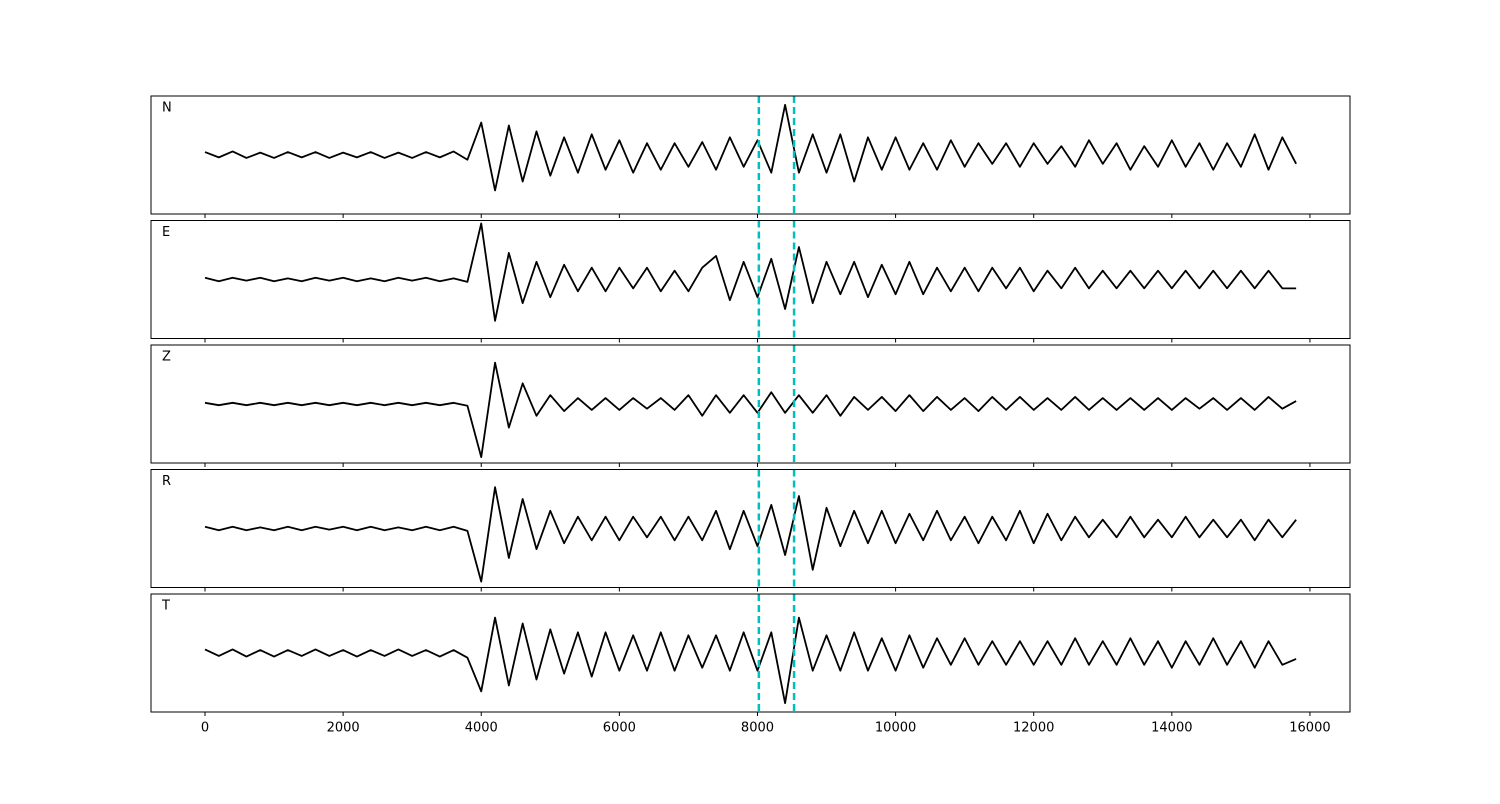 The image size is (1500, 804). What do you see at coordinates (167, 108) in the screenshot?
I see `panel-label: N` at bounding box center [167, 108].